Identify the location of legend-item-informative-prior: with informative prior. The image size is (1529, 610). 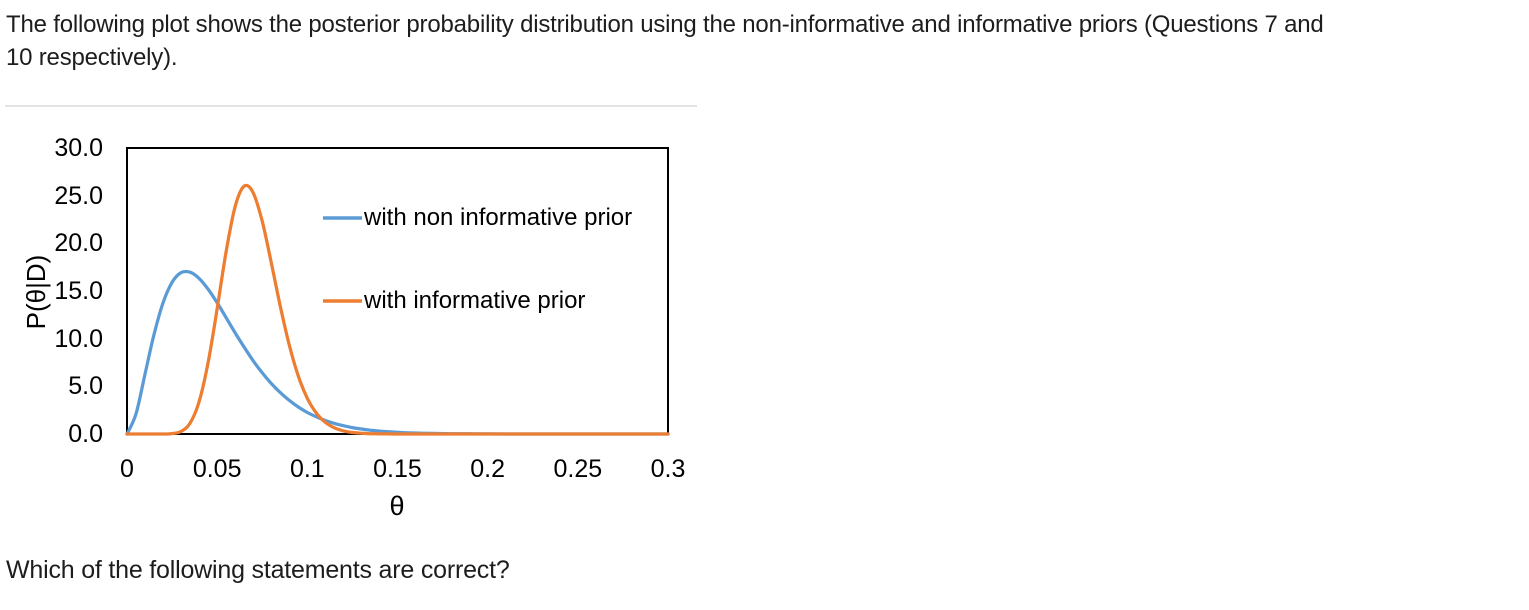
(475, 300).